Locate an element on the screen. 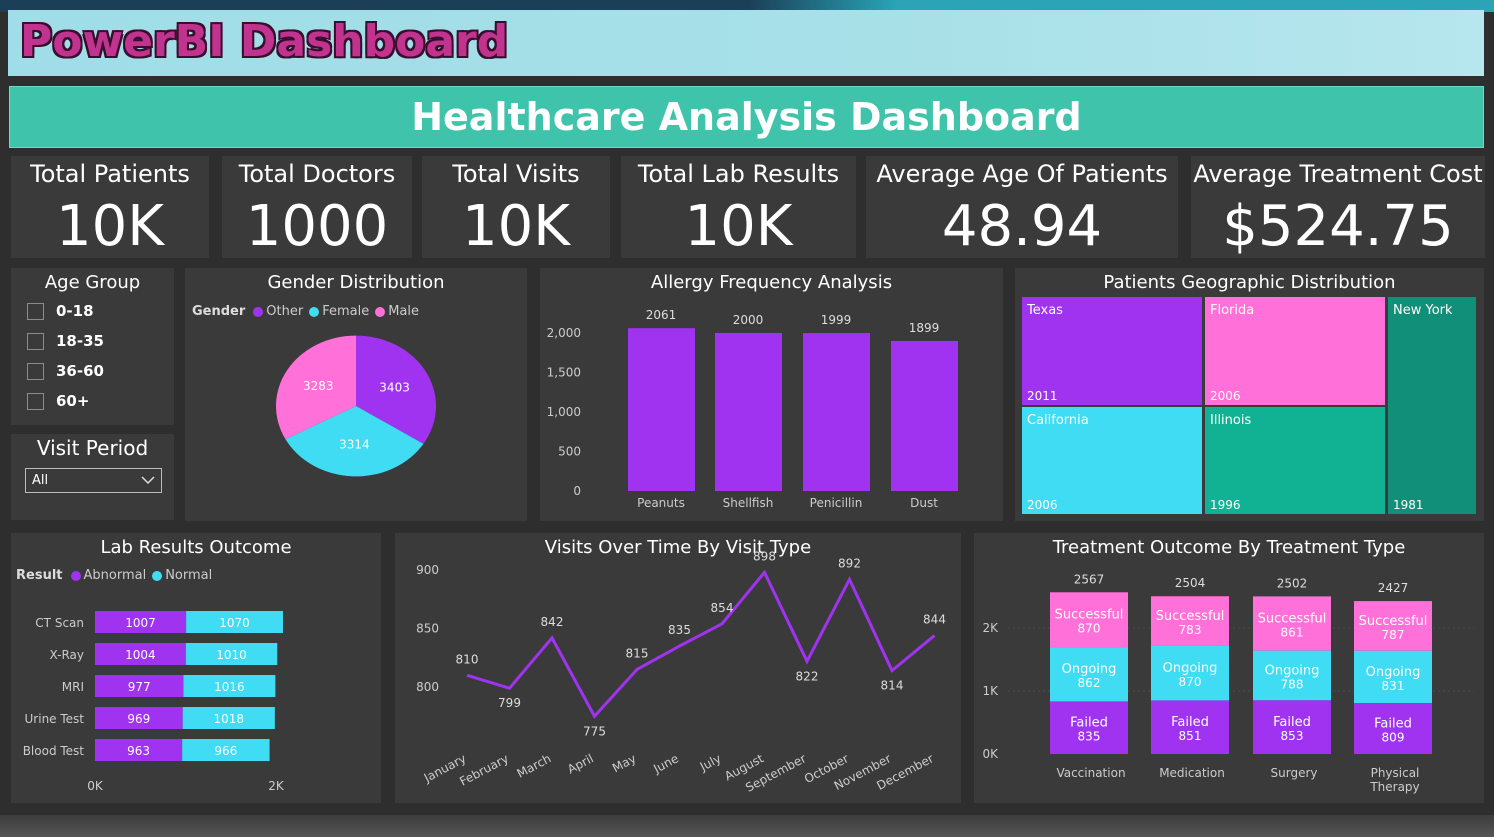 The width and height of the screenshot is (1494, 837). line-data-label: 815 is located at coordinates (637, 653).